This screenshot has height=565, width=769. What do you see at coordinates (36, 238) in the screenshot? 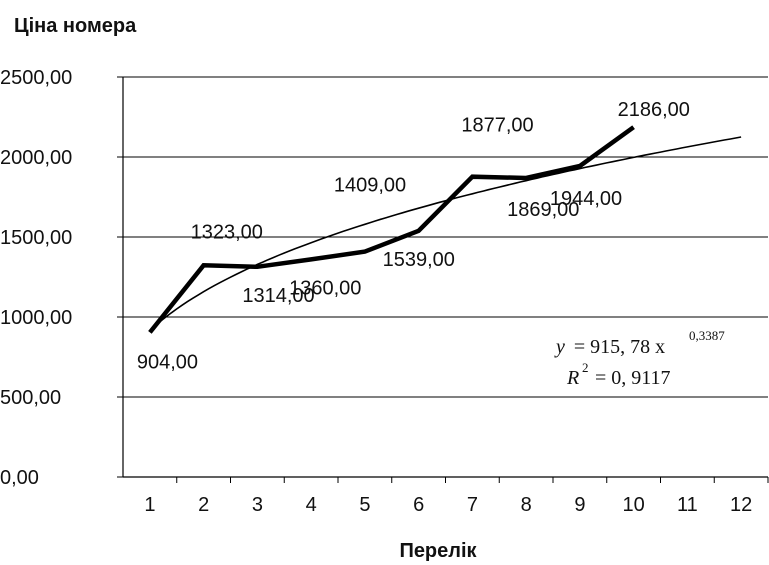
I see `y-tick-label: 1500,00` at bounding box center [36, 238].